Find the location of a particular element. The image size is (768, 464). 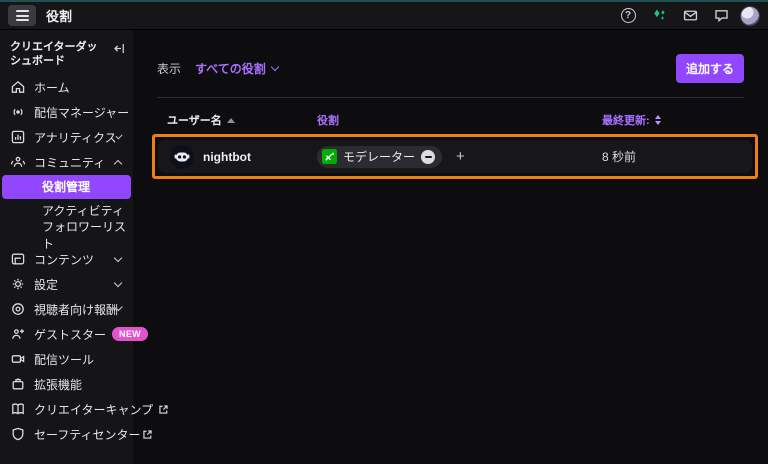

table-row: nightbot モデレーター + 8 秒前 is located at coordinates (455, 156).